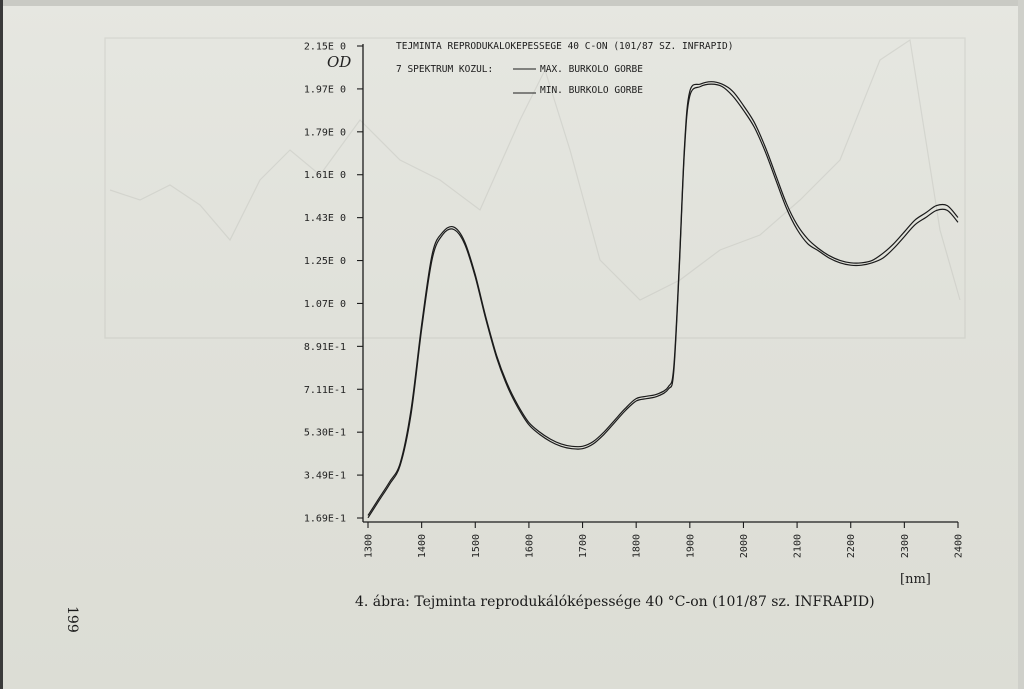  What do you see at coordinates (325, 519) in the screenshot?
I see `y-tick-label: 1.69E-1` at bounding box center [325, 519].